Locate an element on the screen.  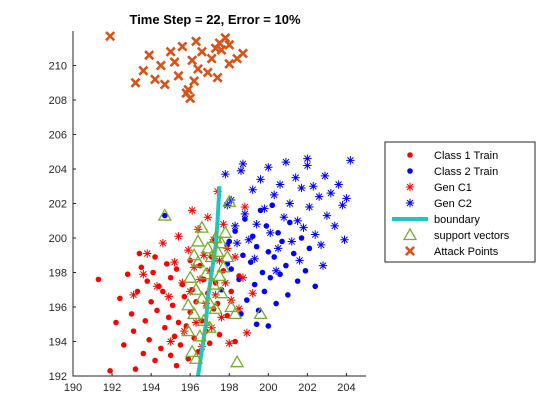
legend-item-class-1-train: Class 1 Train is located at coordinates (452, 156).